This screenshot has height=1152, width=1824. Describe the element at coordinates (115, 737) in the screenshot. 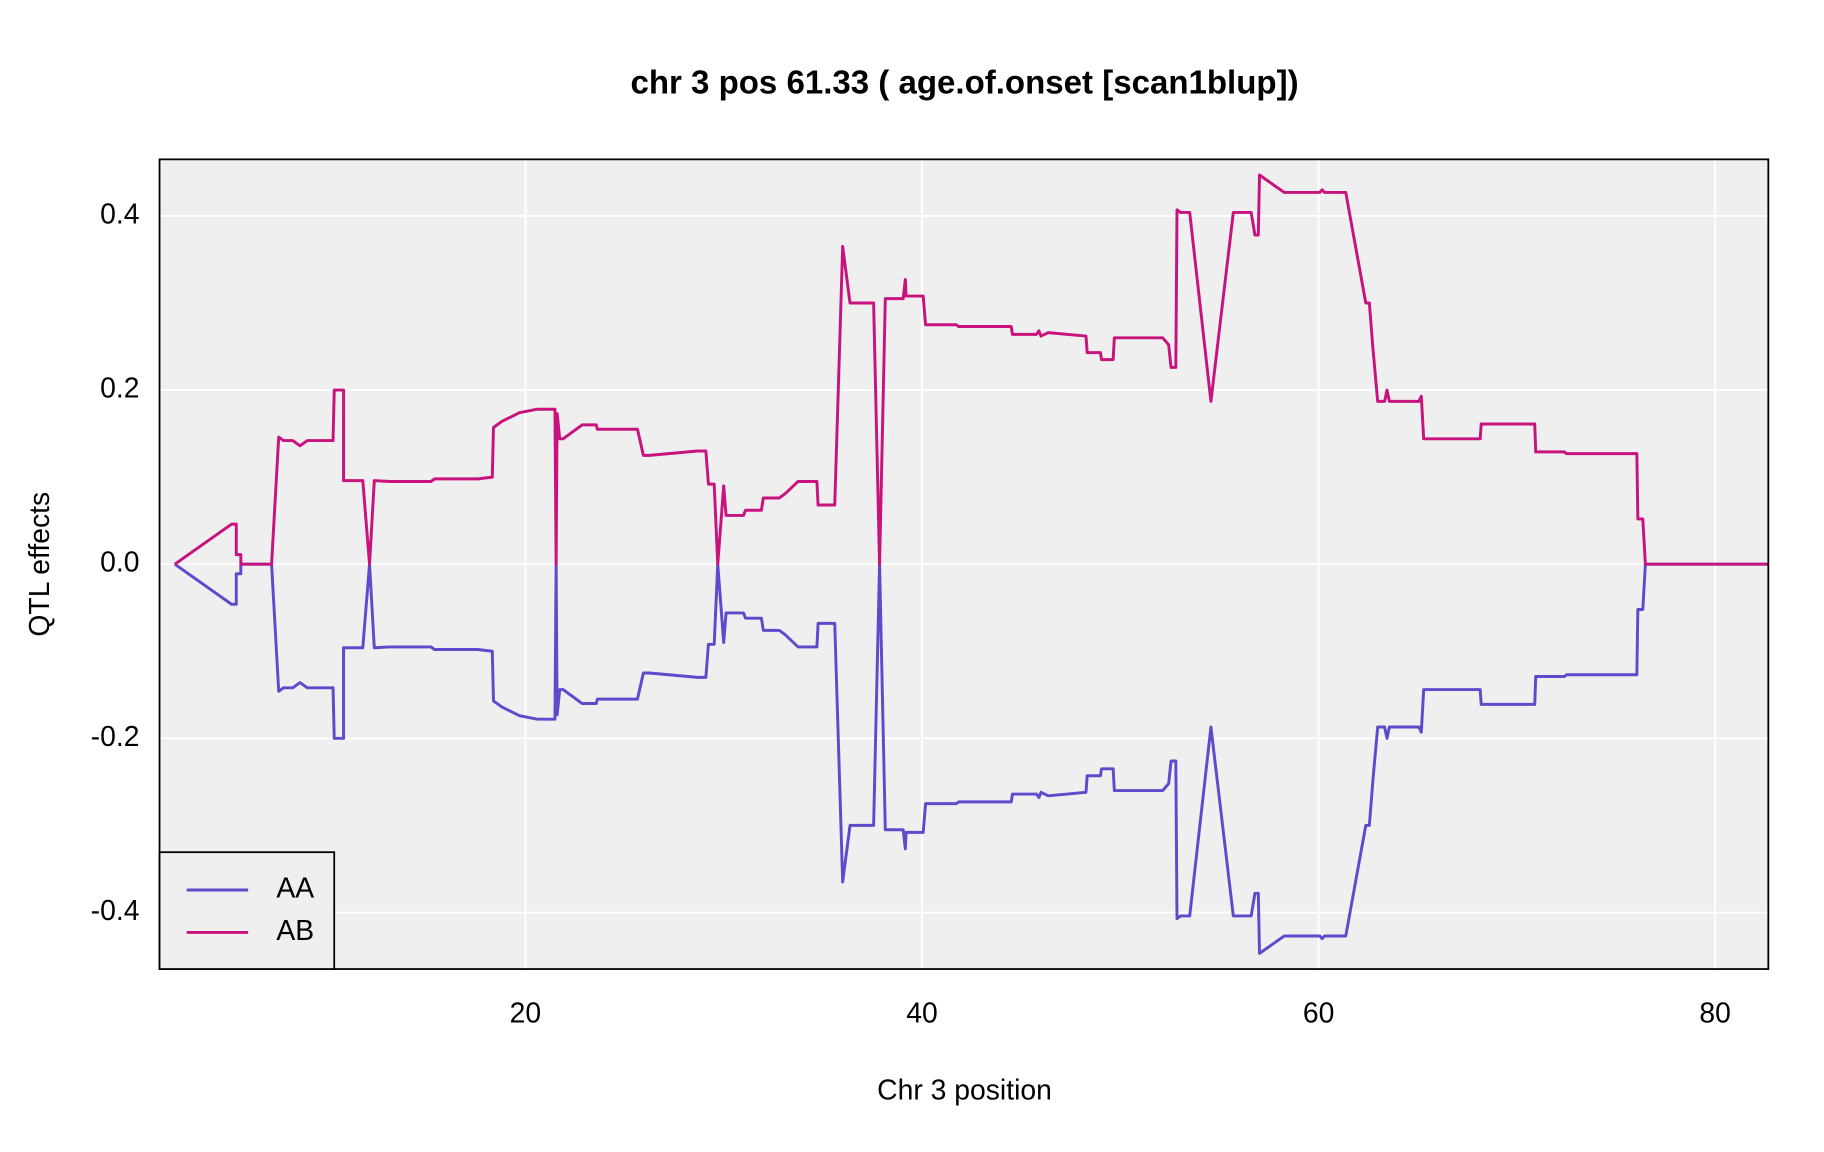

I see `y-tick-label: -0.2` at that location.